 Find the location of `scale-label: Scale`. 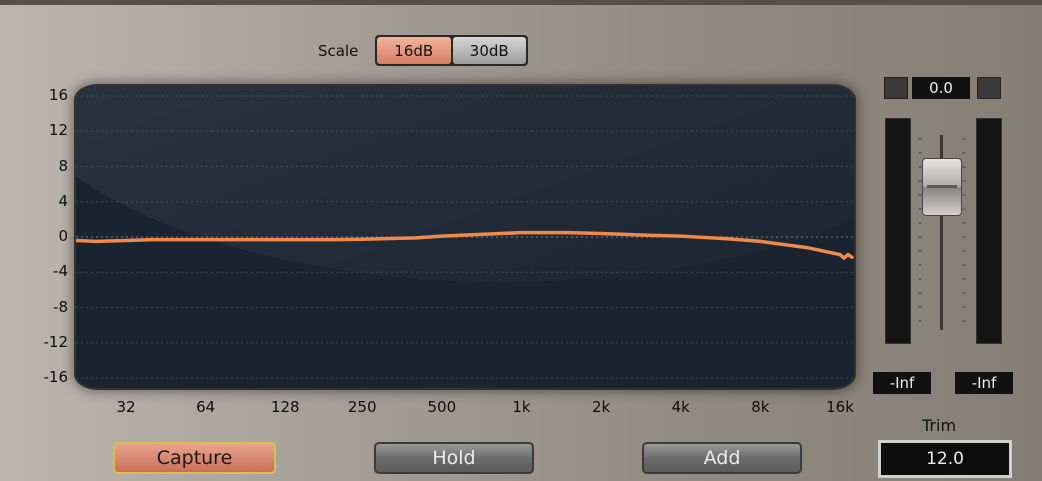

scale-label: Scale is located at coordinates (338, 51).